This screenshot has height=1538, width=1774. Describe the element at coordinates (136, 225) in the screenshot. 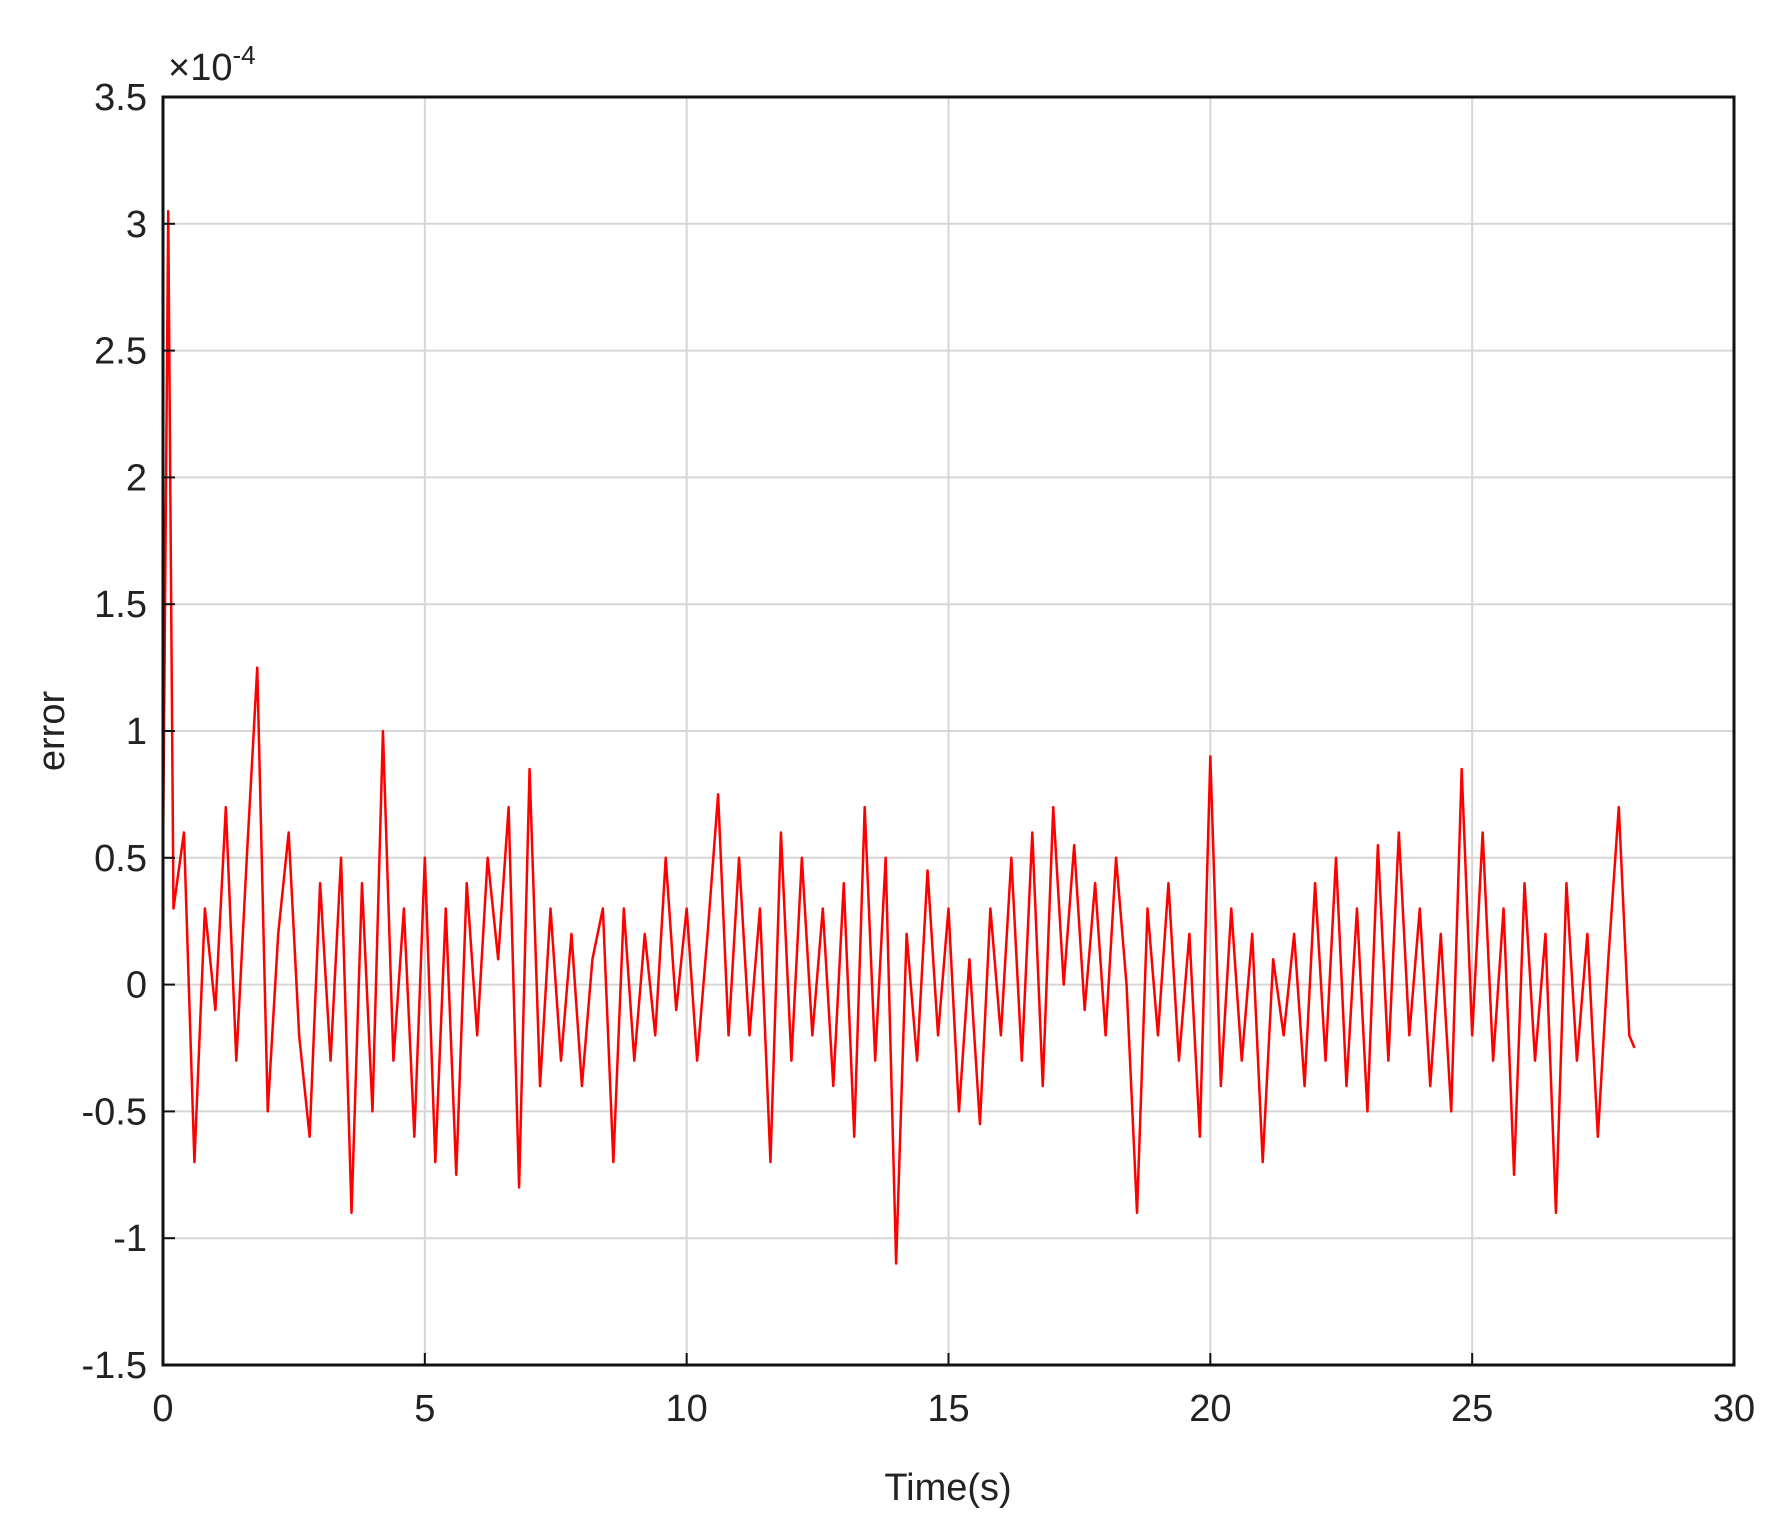

I see `y-tick-label: 3` at that location.